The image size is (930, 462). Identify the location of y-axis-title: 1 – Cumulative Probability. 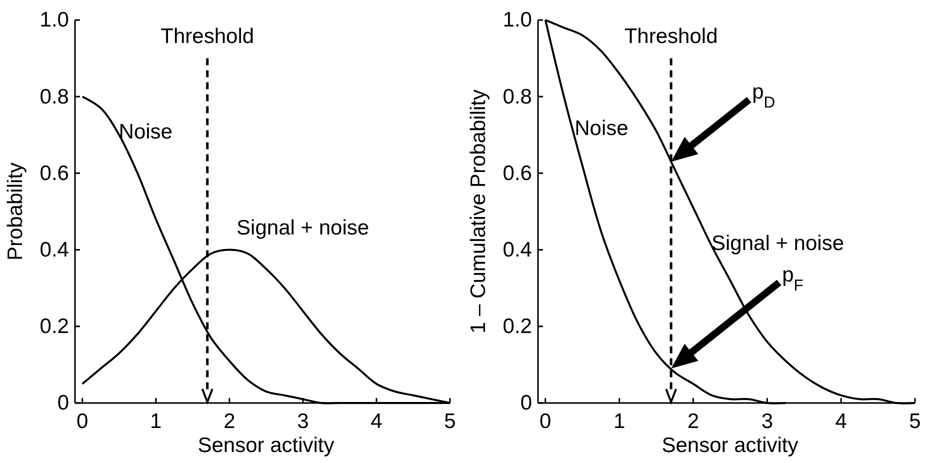
(478, 211).